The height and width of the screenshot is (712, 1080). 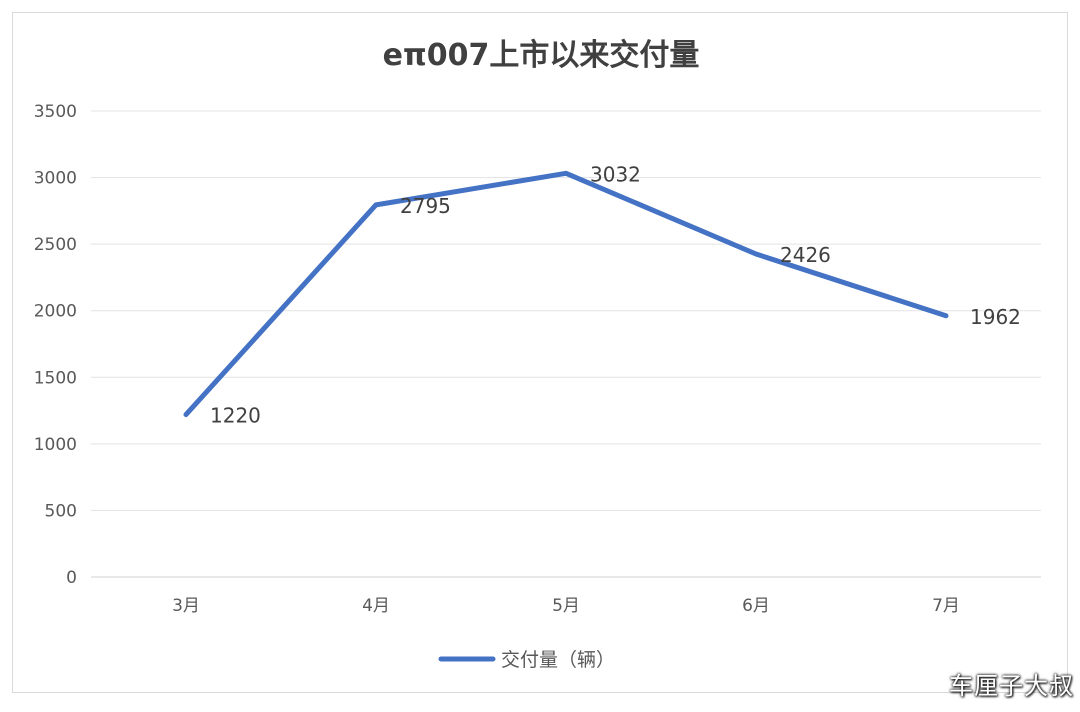 I want to click on data-label: 1962, so click(x=995, y=317).